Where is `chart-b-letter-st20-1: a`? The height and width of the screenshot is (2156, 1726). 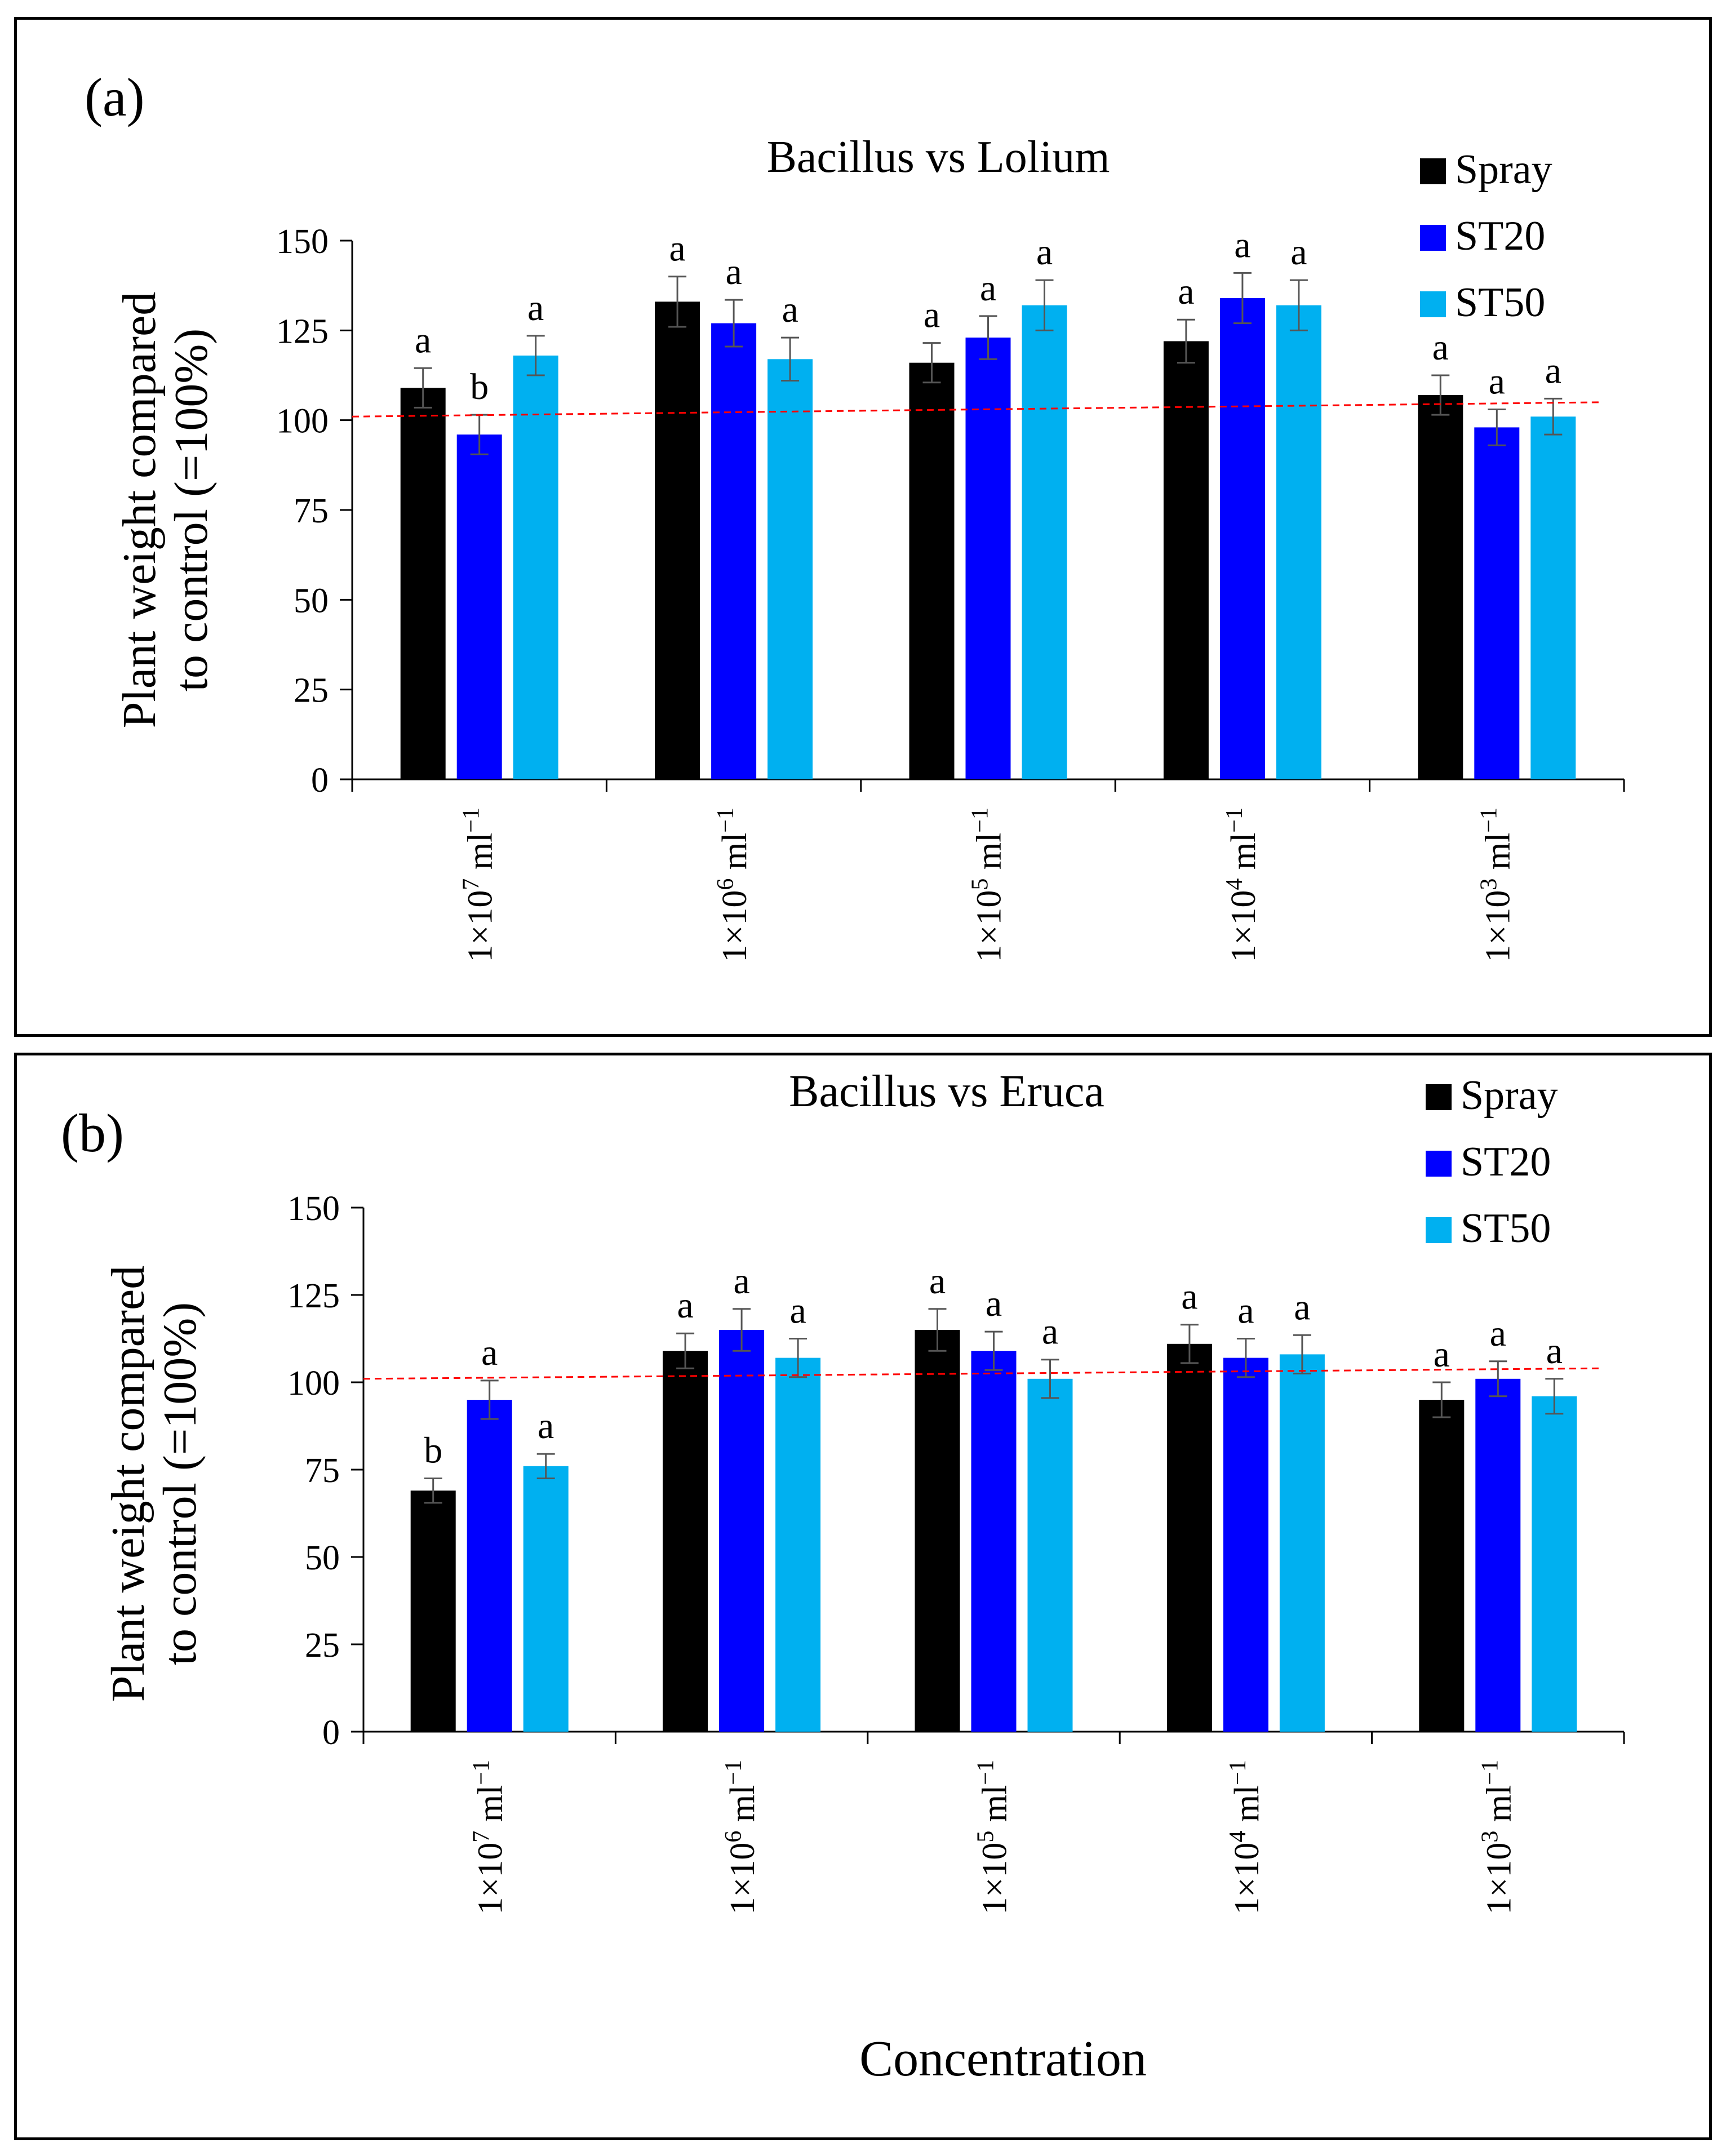 chart-b-letter-st20-1: a is located at coordinates (741, 1281).